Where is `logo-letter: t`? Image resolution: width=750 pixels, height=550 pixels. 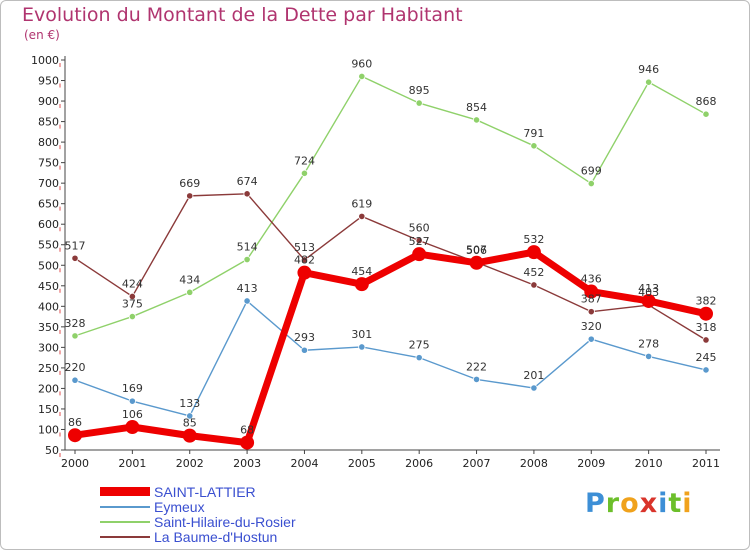 logo-letter: t is located at coordinates (675, 503).